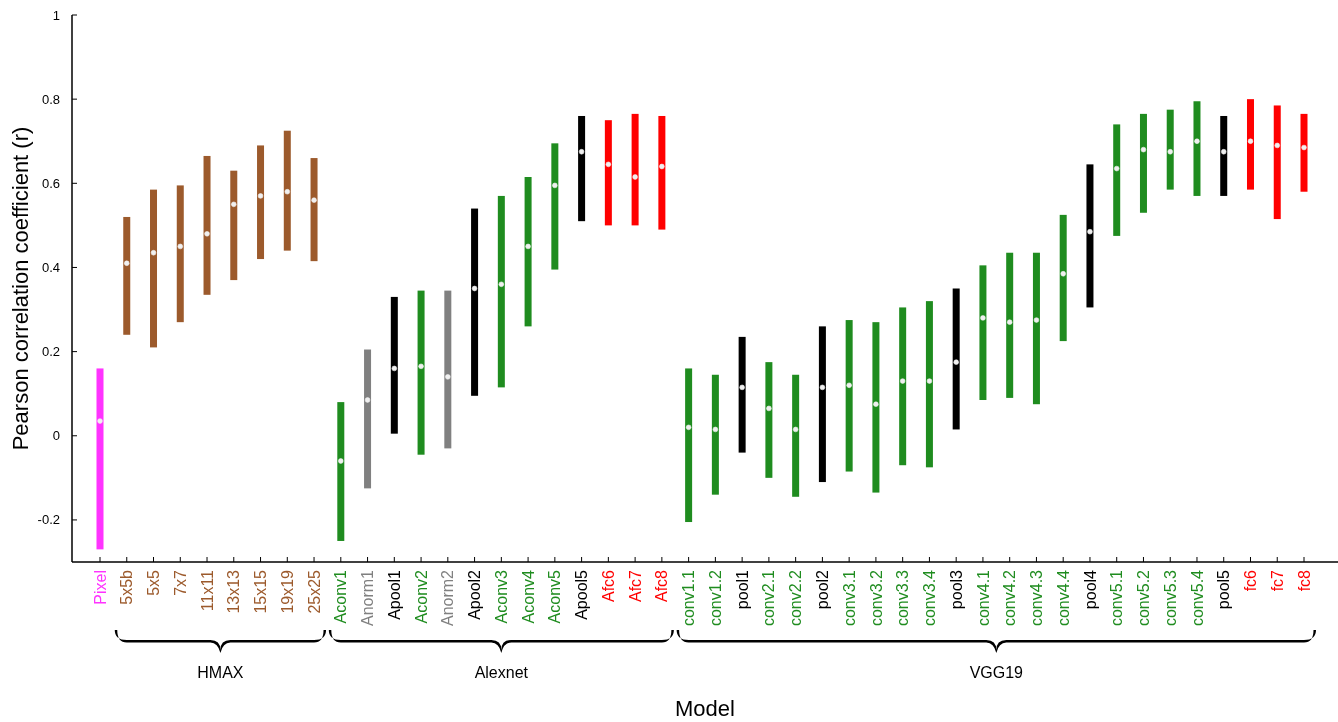  Describe the element at coordinates (1090, 589) in the screenshot. I see `x-tick-label: pool4` at that location.